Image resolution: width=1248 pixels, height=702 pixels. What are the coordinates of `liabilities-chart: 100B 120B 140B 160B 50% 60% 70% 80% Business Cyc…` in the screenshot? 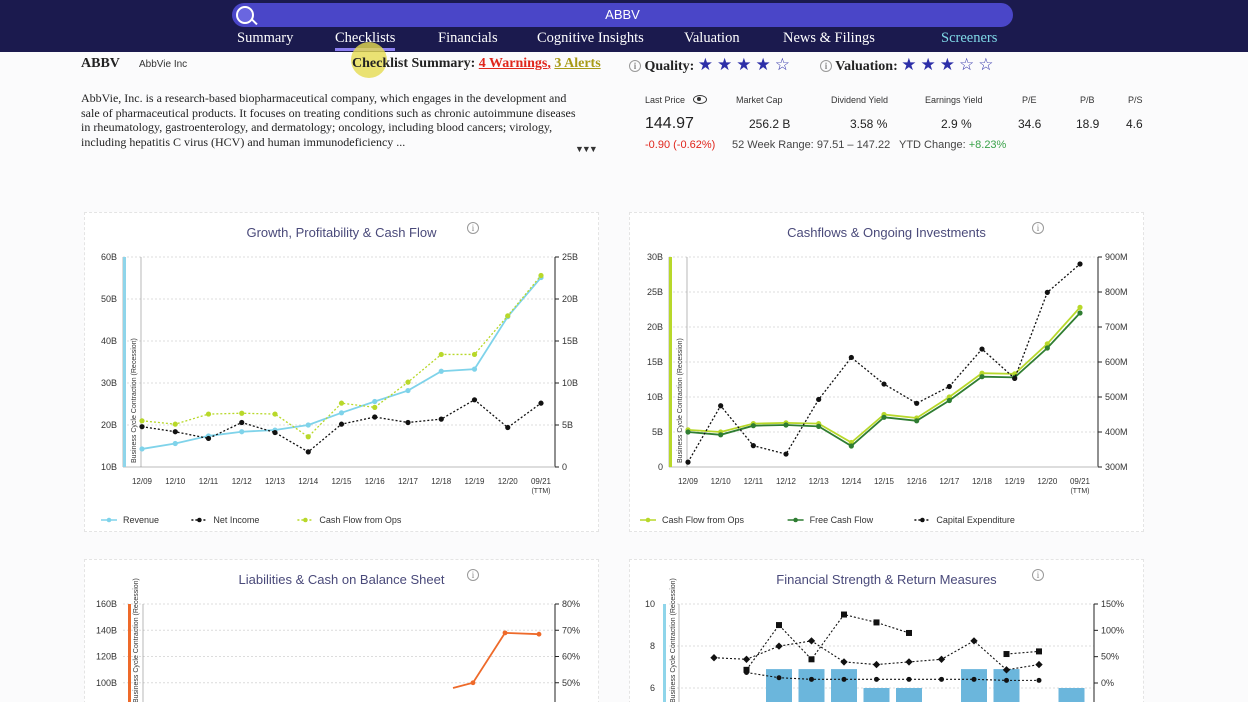 It's located at (338, 640).